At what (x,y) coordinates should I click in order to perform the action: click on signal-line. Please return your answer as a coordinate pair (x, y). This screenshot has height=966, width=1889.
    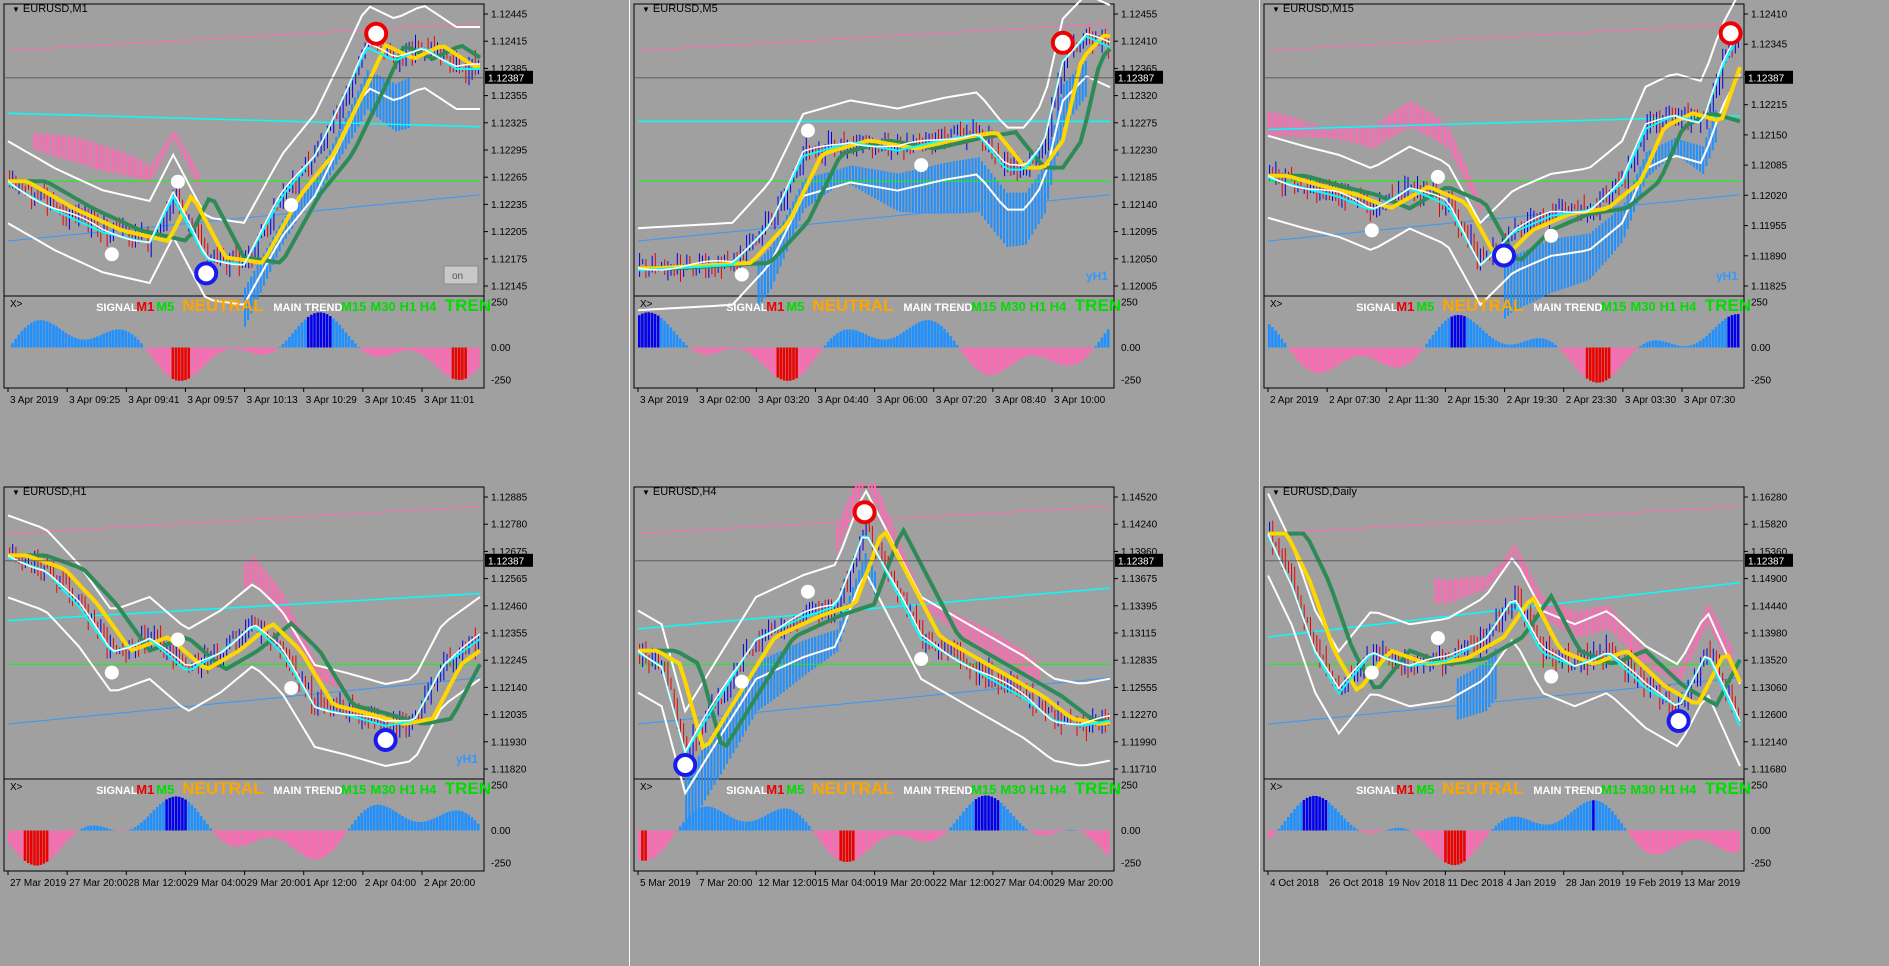
    Looking at the image, I should click on (1504, 627).